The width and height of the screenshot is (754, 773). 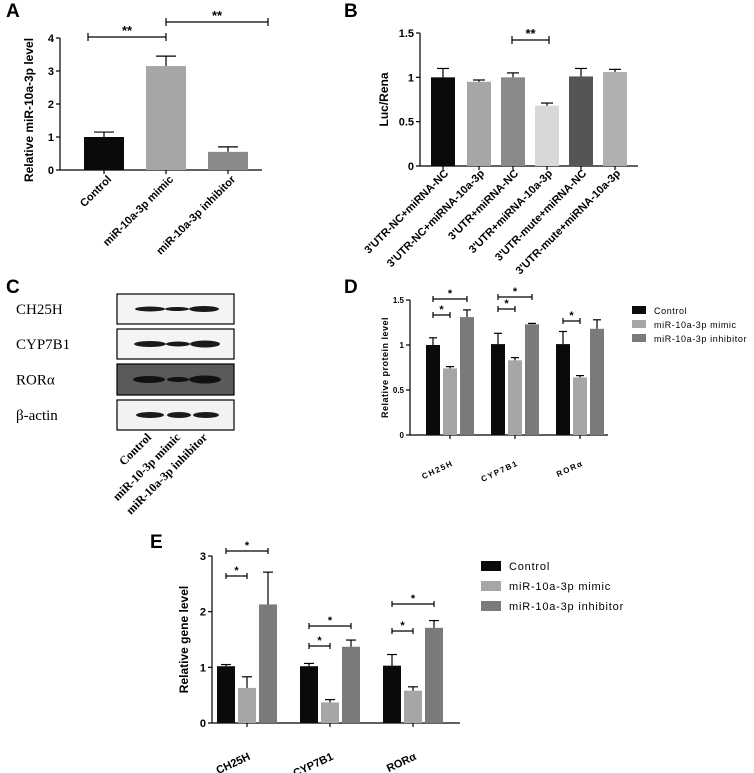 I want to click on legend-label: miR-10a-3p inhibitor, so click(x=700, y=339).